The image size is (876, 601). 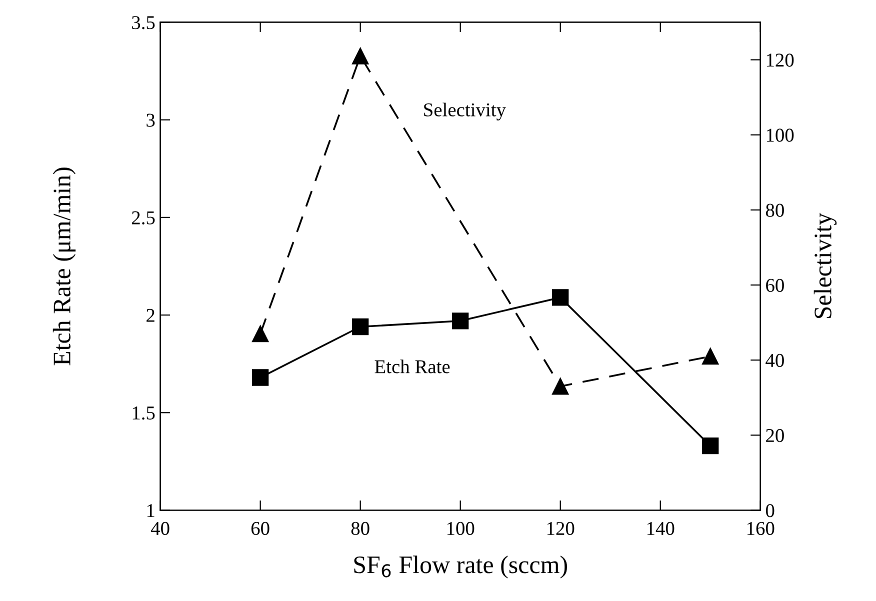 I want to click on y2-axis-title: Selectivity, so click(x=825, y=265).